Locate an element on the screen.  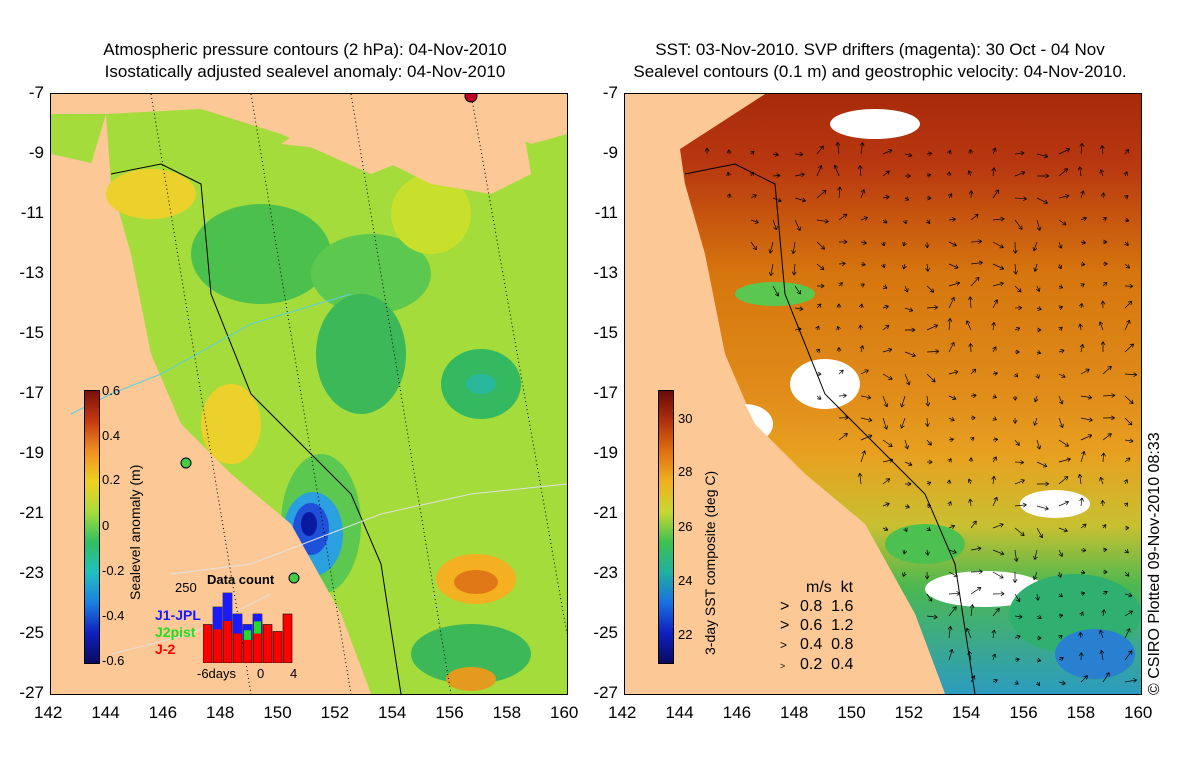
x-tick-label: 148 is located at coordinates (220, 712).